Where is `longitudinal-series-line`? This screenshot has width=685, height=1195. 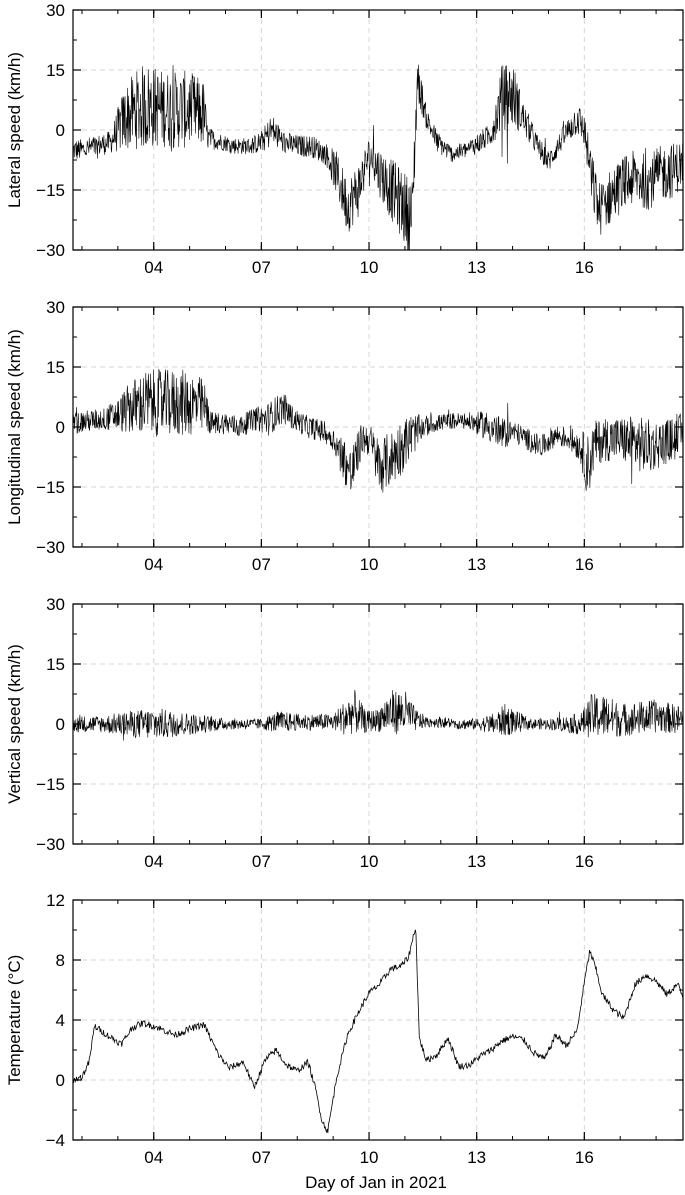
longitudinal-series-line is located at coordinates (378, 430).